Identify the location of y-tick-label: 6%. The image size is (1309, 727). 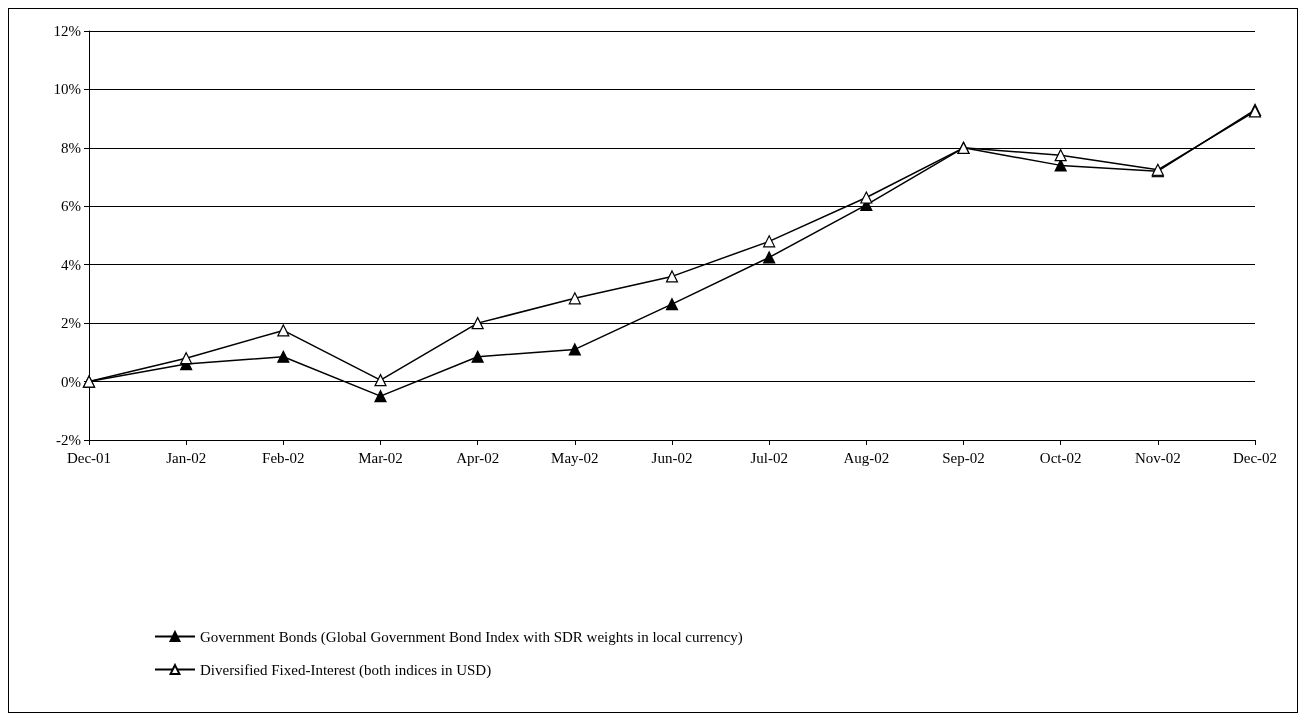
(71, 206).